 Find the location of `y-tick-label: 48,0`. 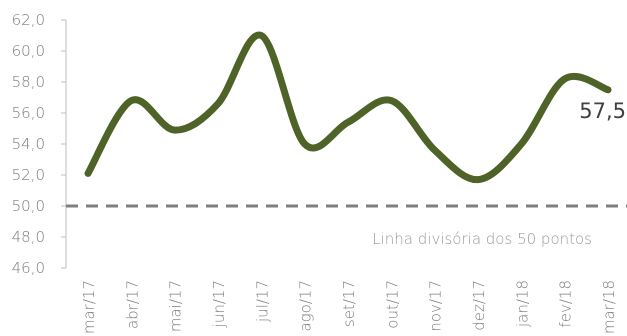

y-tick-label: 48,0 is located at coordinates (28, 237).